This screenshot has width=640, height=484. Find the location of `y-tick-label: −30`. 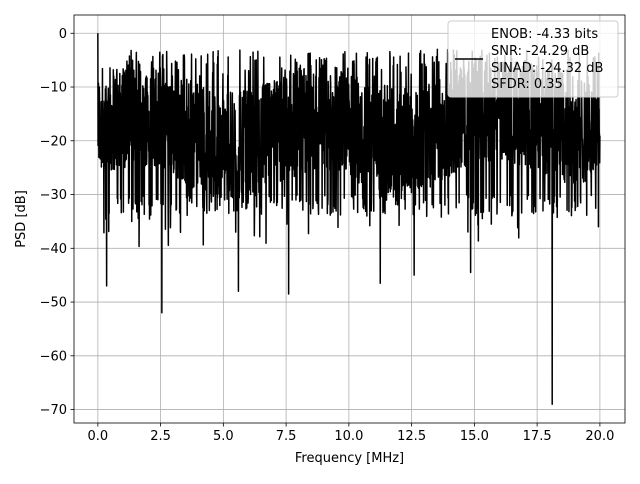

y-tick-label: −30 is located at coordinates (53, 195).